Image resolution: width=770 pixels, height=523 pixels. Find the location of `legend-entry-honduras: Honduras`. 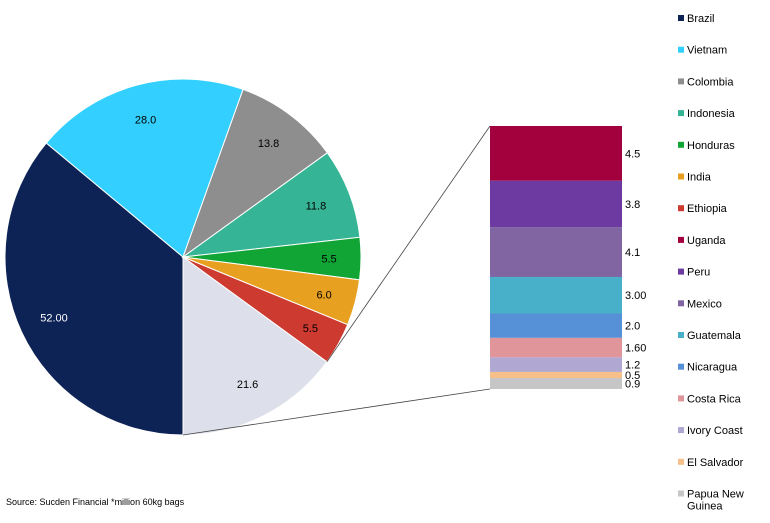

legend-entry-honduras: Honduras is located at coordinates (706, 146).